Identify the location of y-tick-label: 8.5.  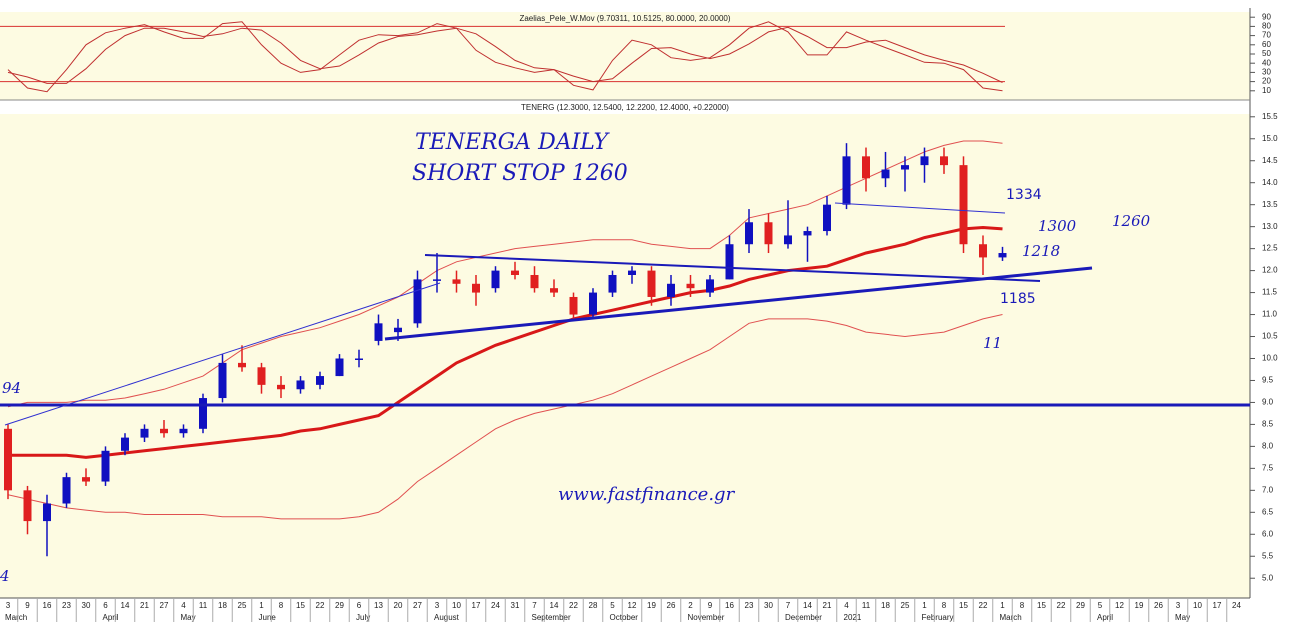
(1268, 424).